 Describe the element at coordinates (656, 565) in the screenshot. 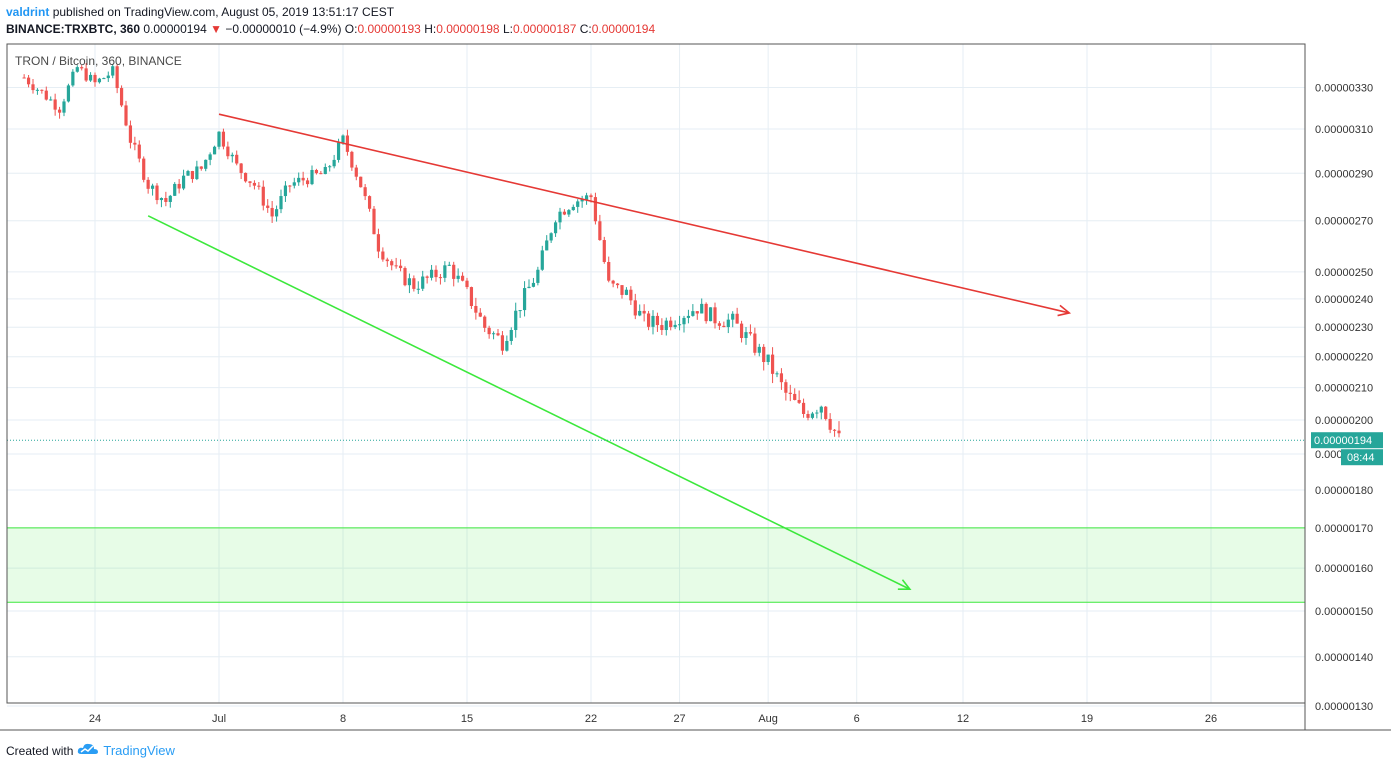

I see `support-zone` at that location.